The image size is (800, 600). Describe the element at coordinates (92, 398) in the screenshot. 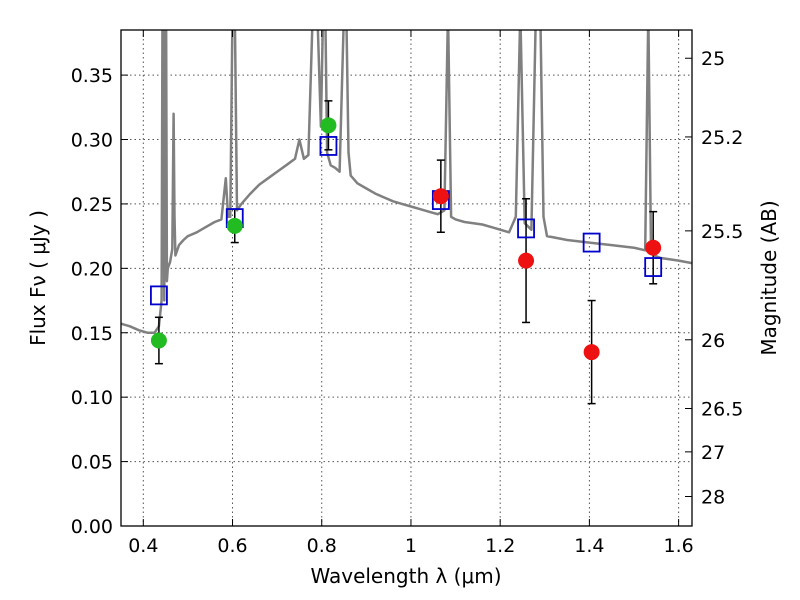

I see `y-tick-label: 0.10` at that location.